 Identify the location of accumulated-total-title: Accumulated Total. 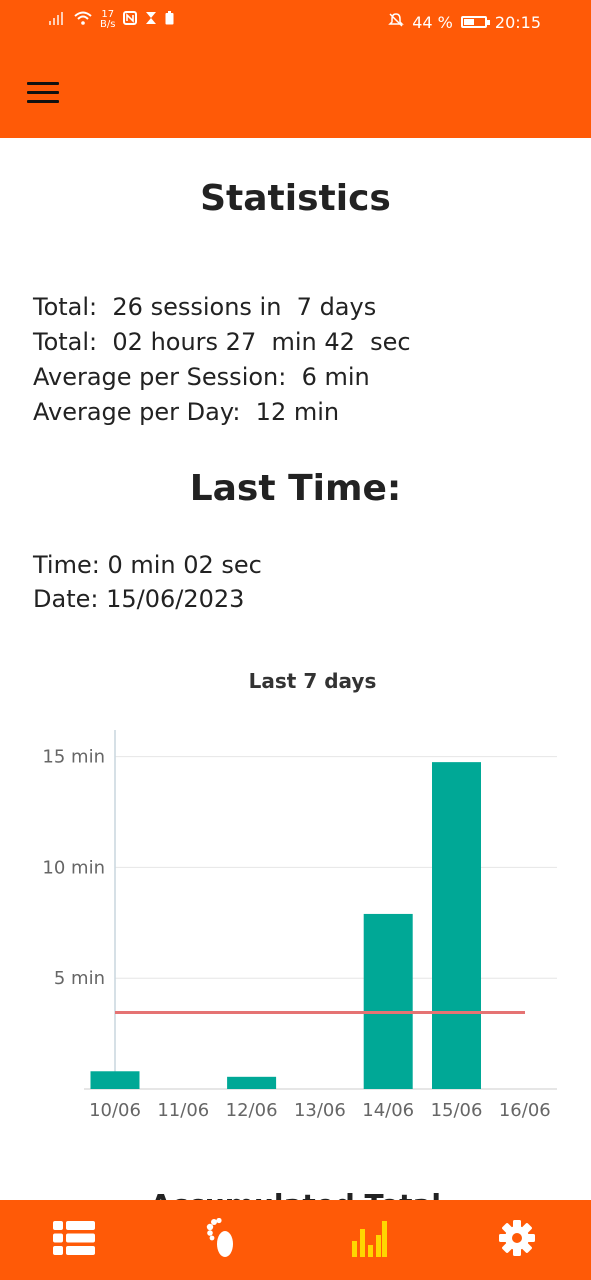
(295, 1194).